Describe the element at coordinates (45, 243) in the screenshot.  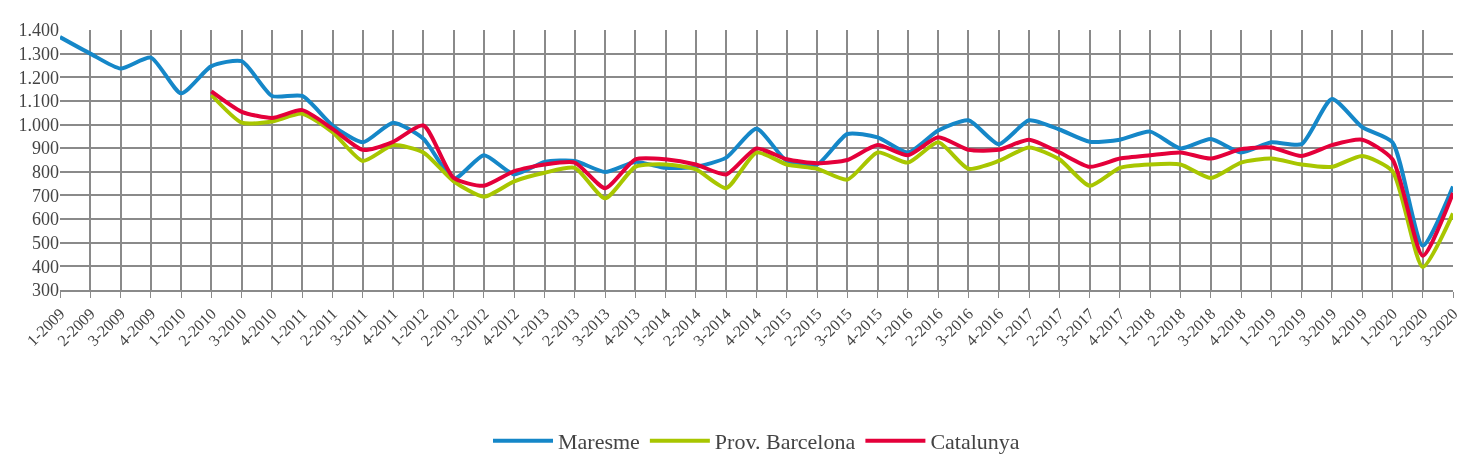
I see `y-tick-label: 500` at that location.